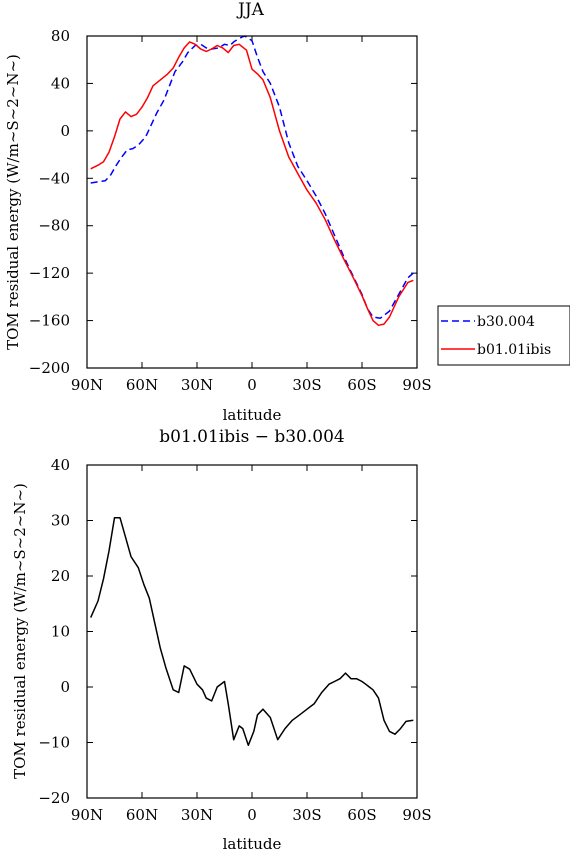 The image size is (570, 851). I want to click on y-tick-label: −80, so click(54, 226).